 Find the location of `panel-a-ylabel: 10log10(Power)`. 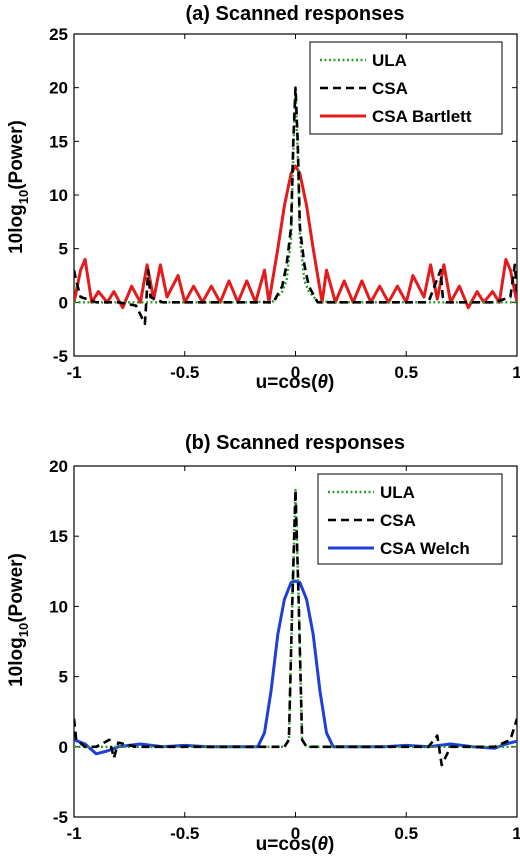

panel-a-ylabel: 10log10(Power) is located at coordinates (18, 187).